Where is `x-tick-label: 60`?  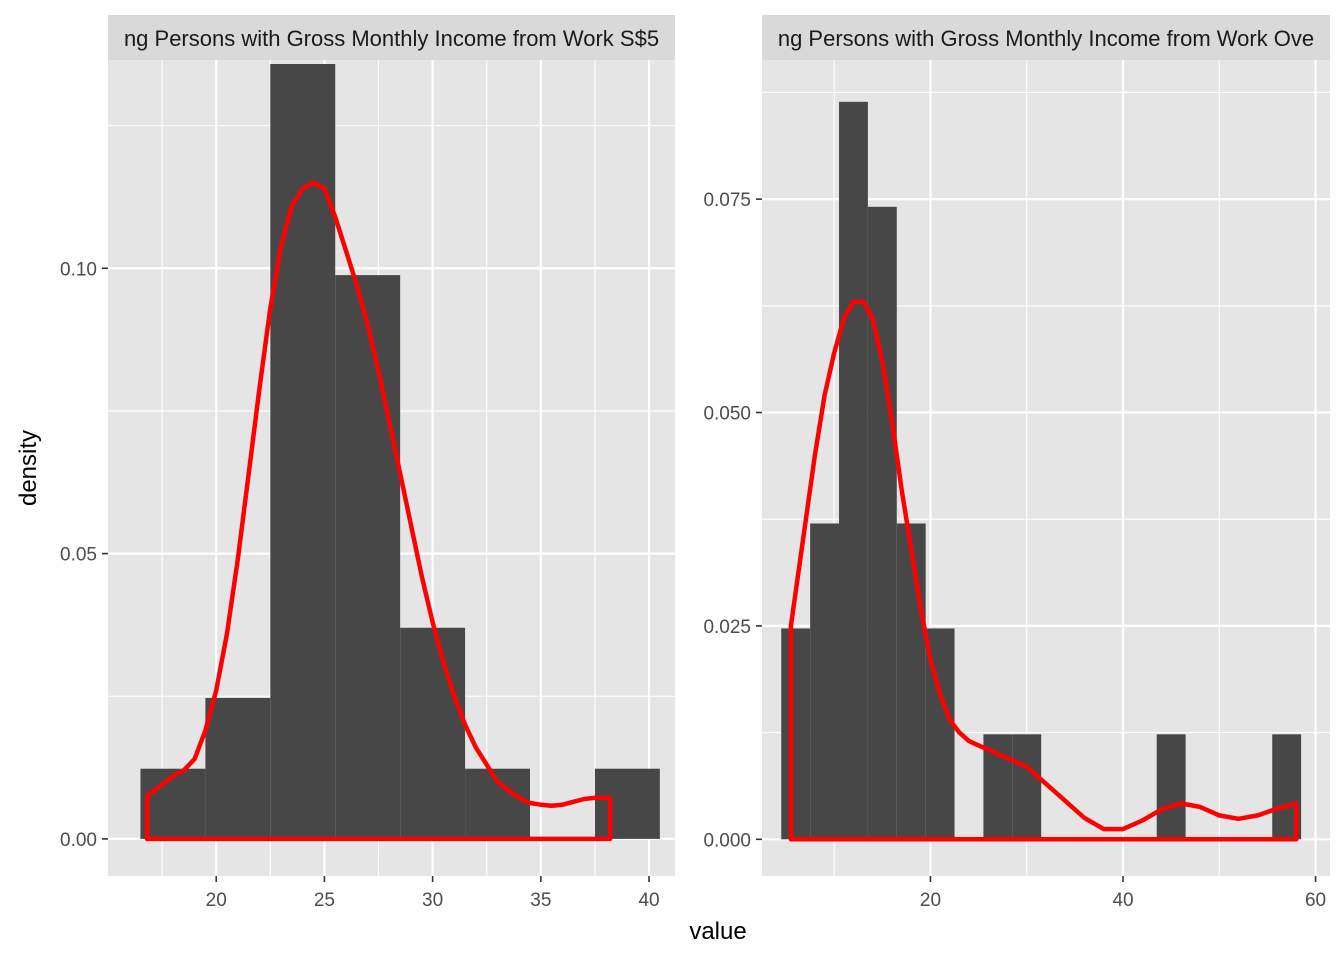 x-tick-label: 60 is located at coordinates (1315, 900).